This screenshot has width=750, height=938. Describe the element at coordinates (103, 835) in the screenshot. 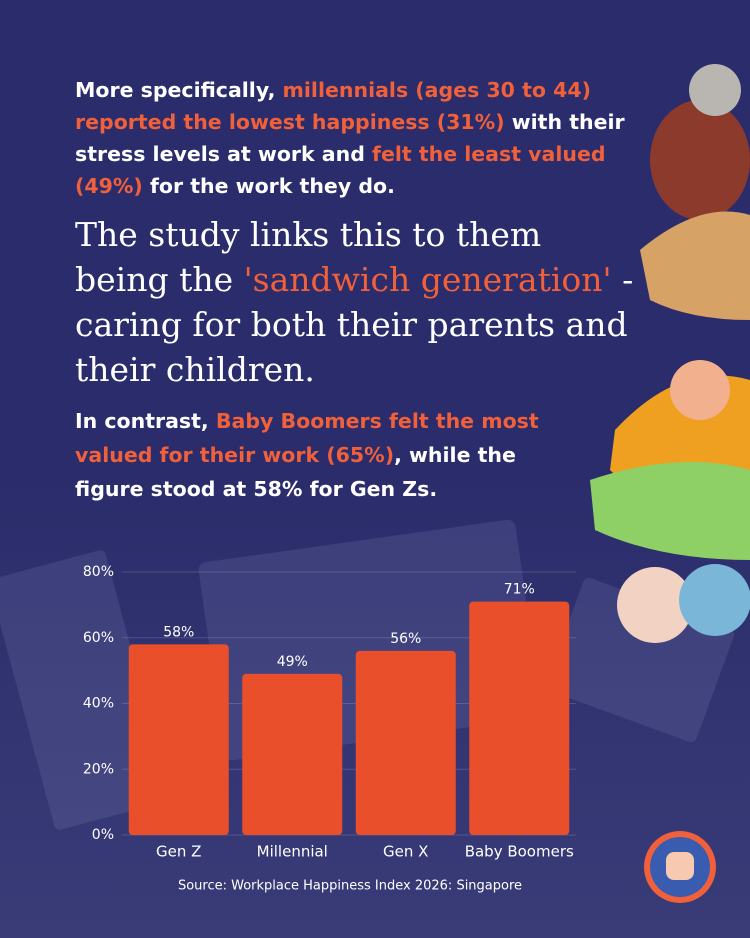

I see `y-tick-label: 0%` at that location.